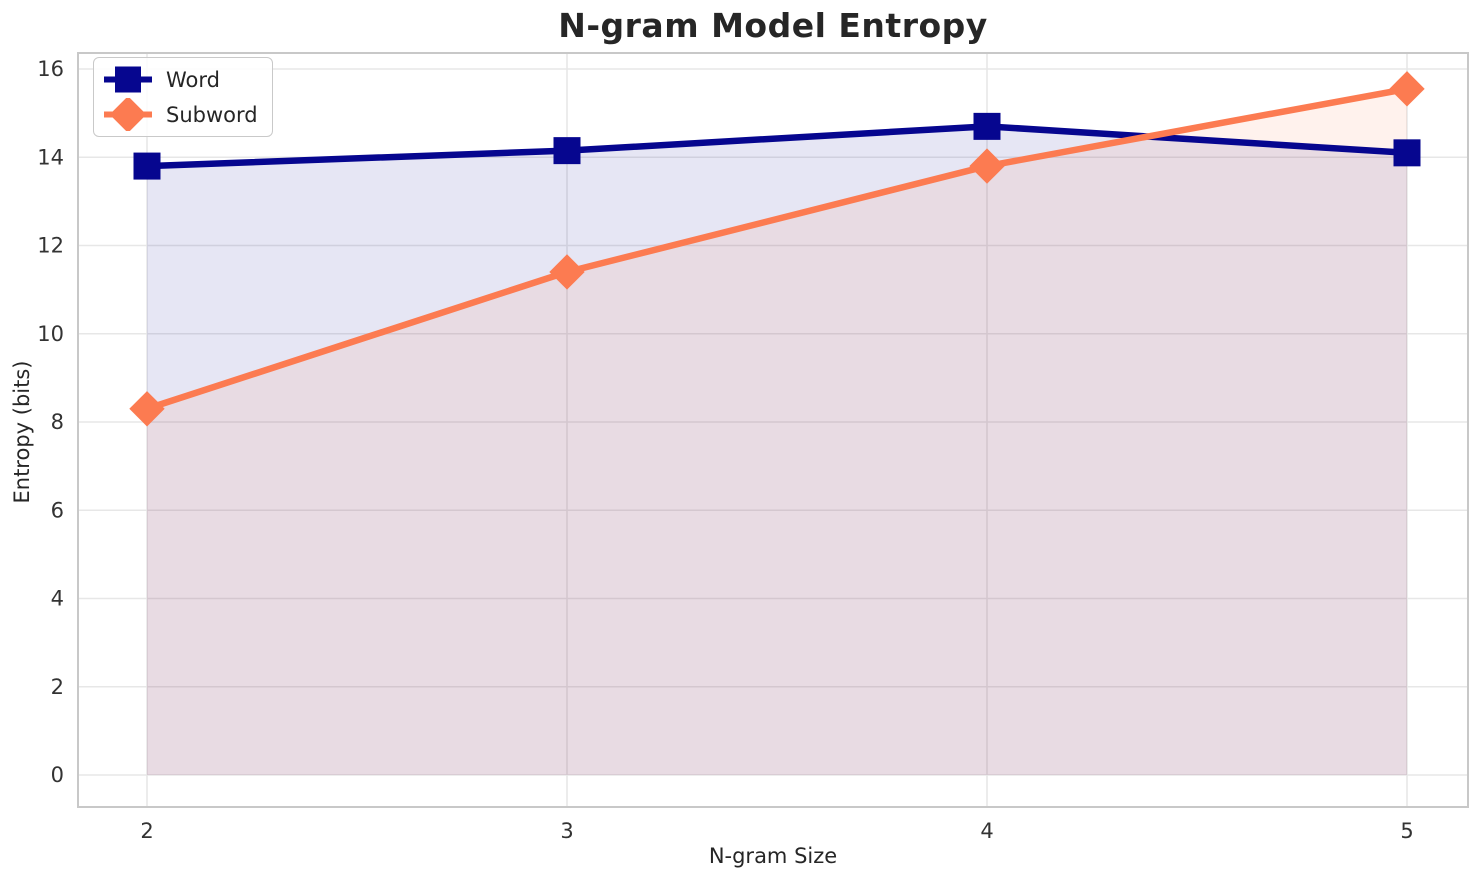  Describe the element at coordinates (50, 157) in the screenshot. I see `y-tick-label: 14` at that location.